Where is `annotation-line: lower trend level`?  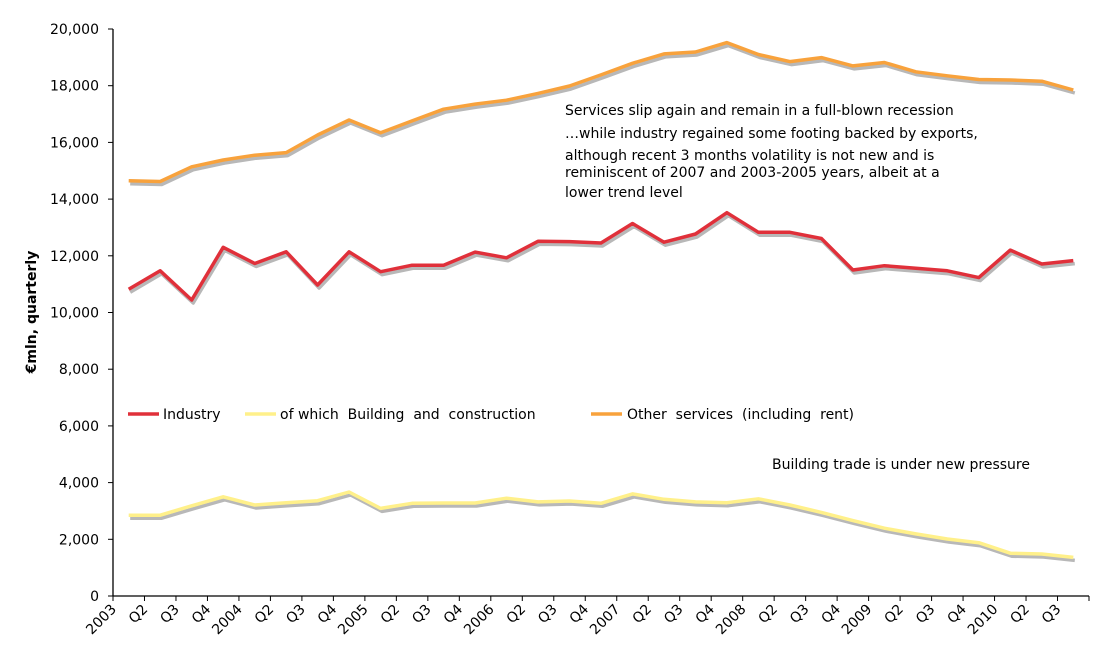
annotation-line: lower trend level is located at coordinates (624, 193).